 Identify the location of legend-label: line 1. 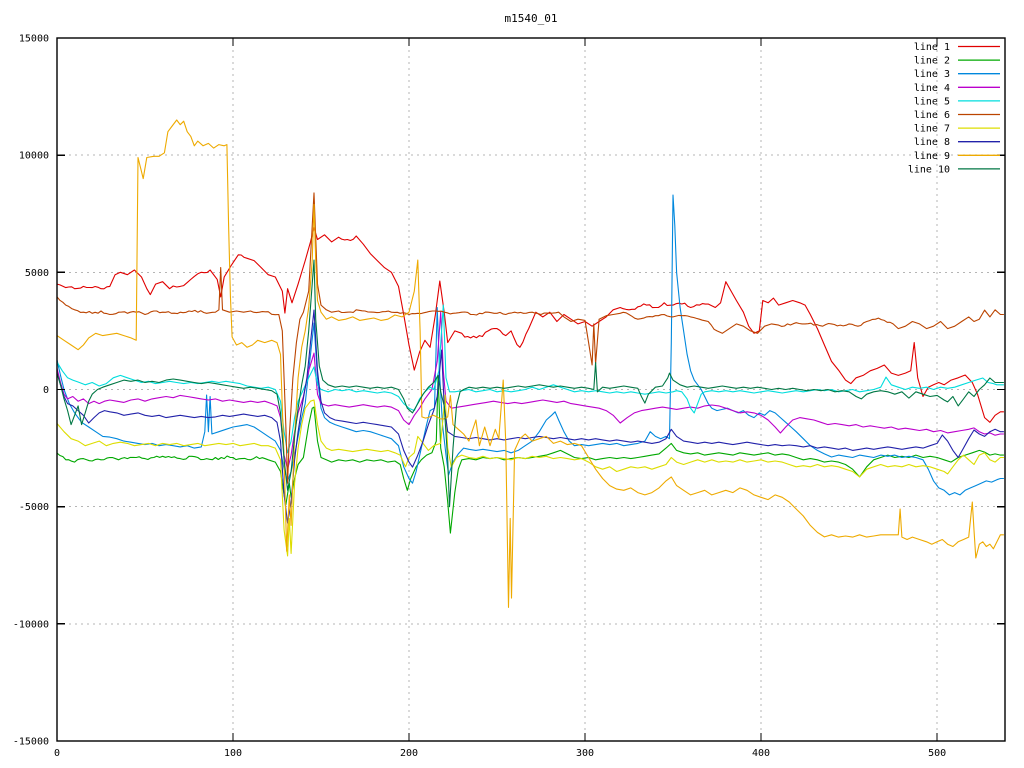
(932, 47).